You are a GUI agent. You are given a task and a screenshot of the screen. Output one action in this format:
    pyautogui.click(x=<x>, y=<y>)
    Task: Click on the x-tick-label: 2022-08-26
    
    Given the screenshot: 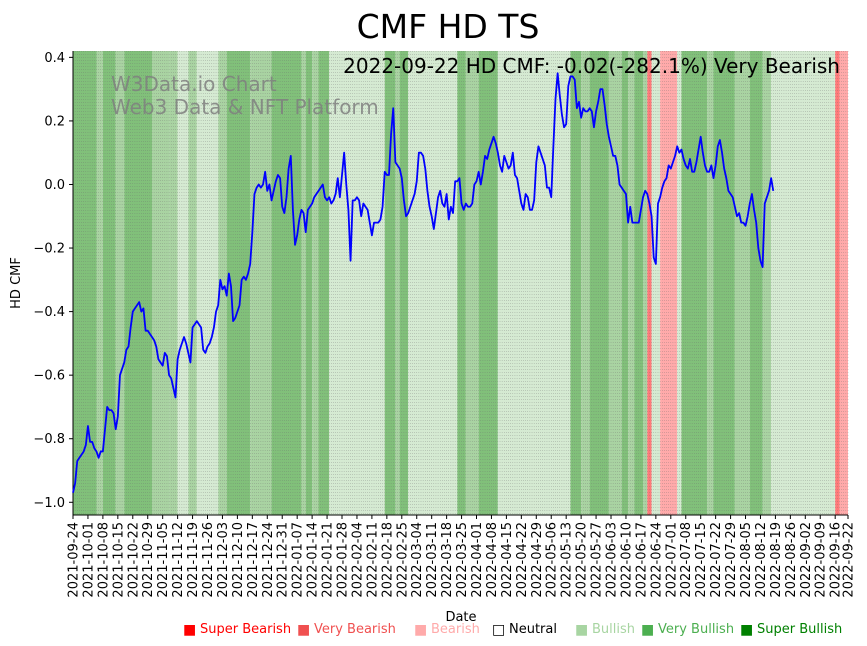 What is the action you would take?
    pyautogui.click(x=791, y=560)
    